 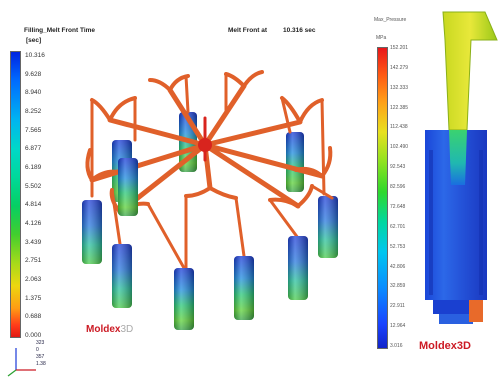 What do you see at coordinates (445, 346) in the screenshot?
I see `moldex-logo-right: Moldex3D` at bounding box center [445, 346].